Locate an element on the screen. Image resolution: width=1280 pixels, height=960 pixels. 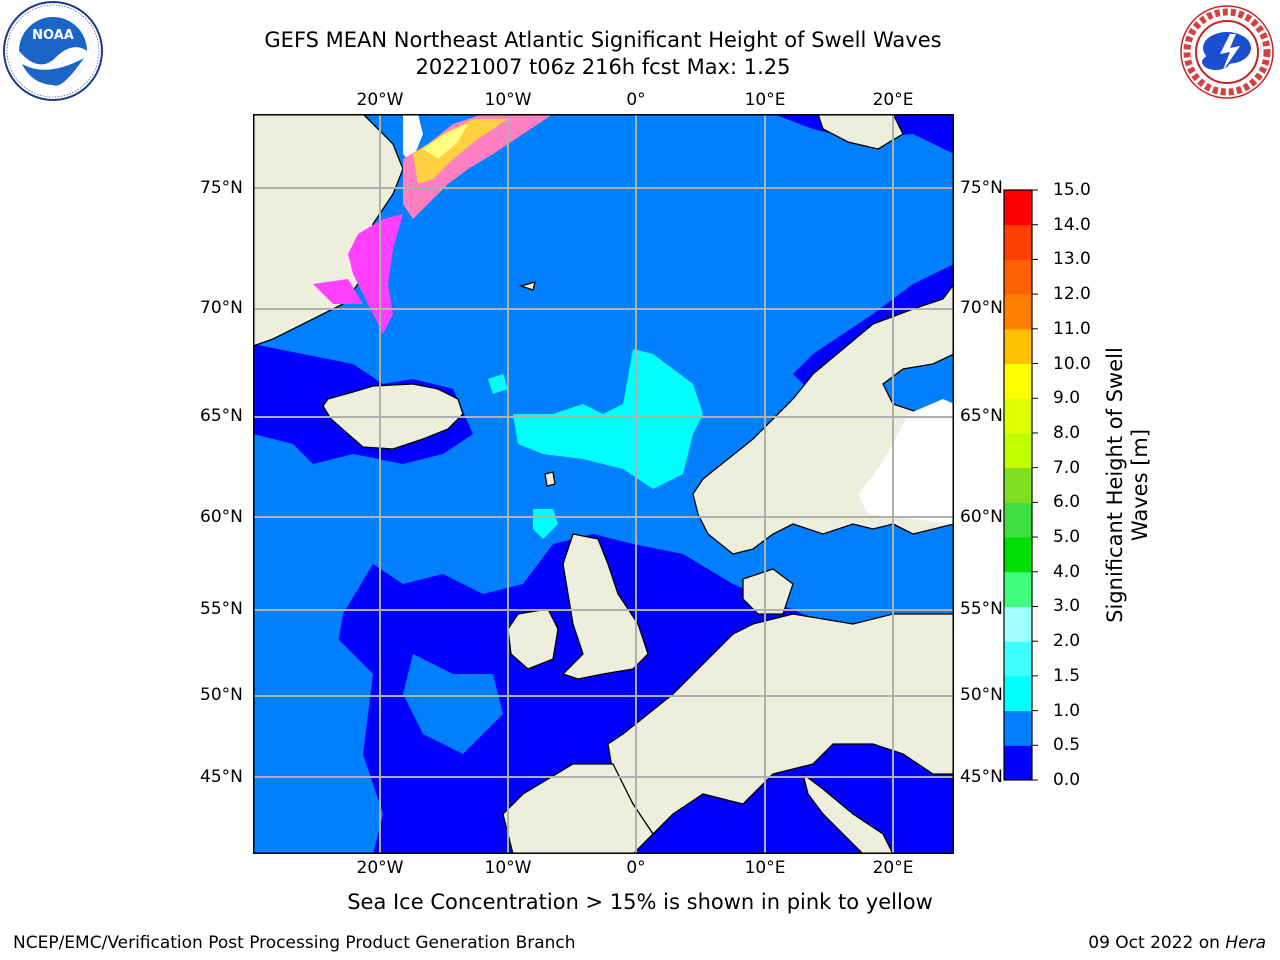
lat-label-right-65n: 65°N is located at coordinates (981, 416).